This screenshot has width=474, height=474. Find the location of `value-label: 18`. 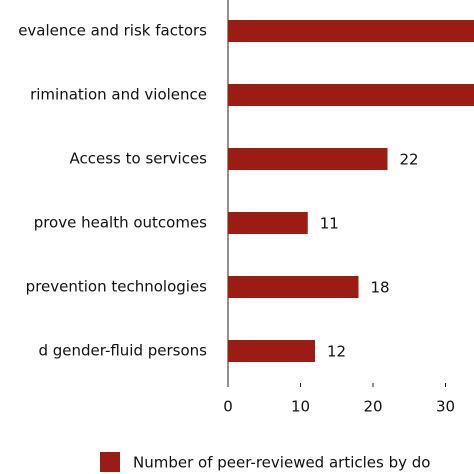

value-label: 18 is located at coordinates (380, 288).